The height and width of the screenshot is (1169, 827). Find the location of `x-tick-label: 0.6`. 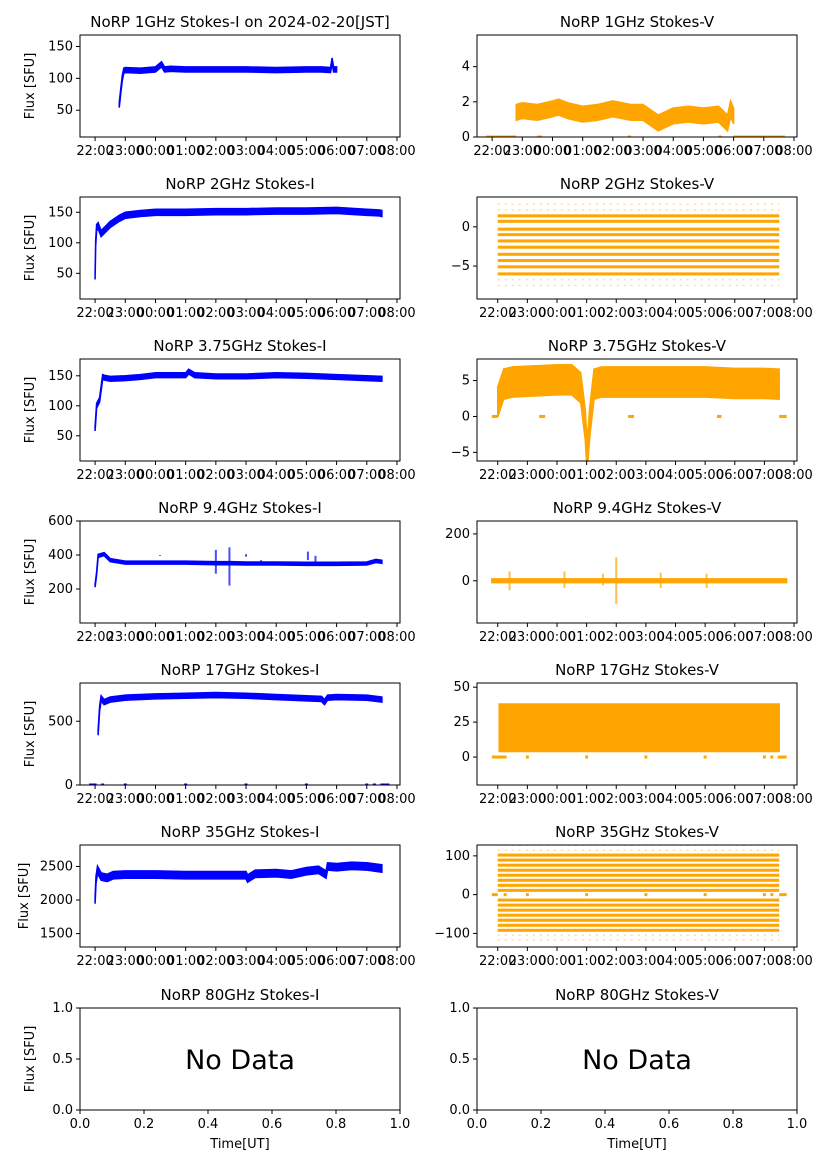

x-tick-label: 0.6 is located at coordinates (272, 1124).